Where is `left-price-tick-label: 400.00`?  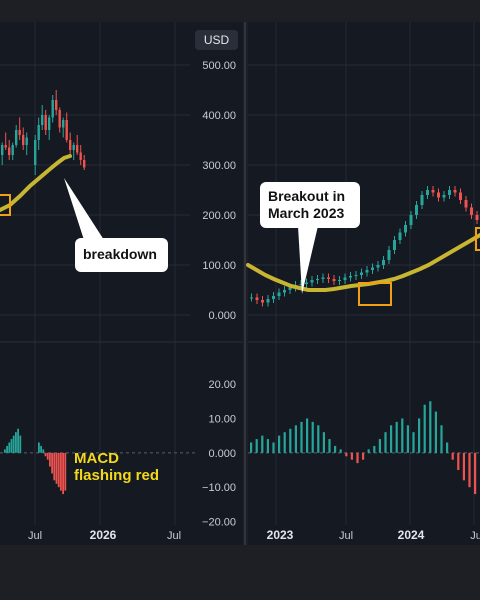 left-price-tick-label: 400.00 is located at coordinates (219, 116).